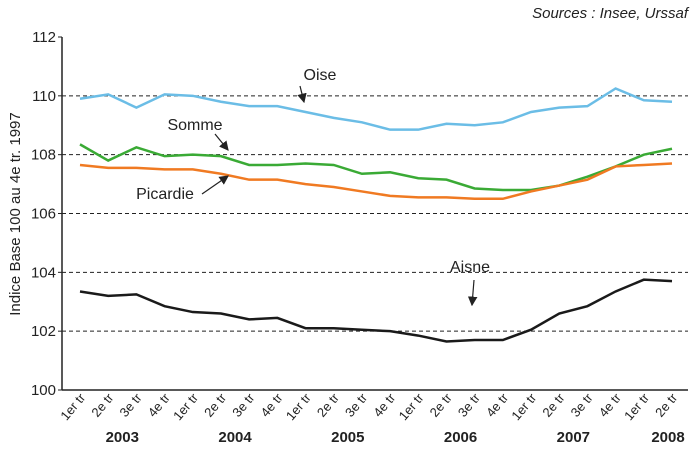  I want to click on y-tick-label: 112, so click(44, 37).